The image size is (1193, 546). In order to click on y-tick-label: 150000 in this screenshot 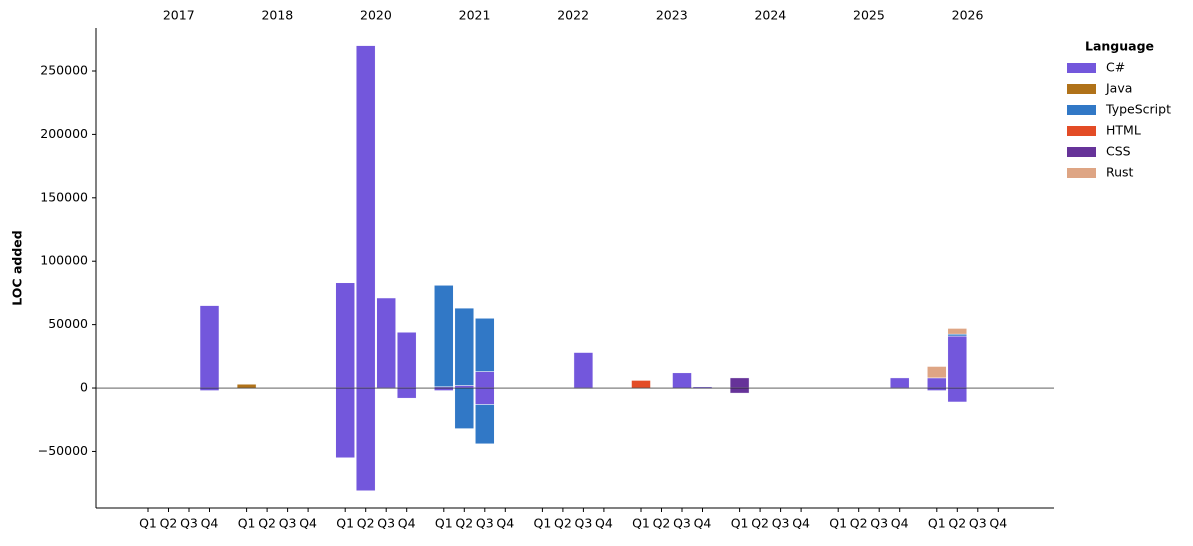, I will do `click(64, 196)`.